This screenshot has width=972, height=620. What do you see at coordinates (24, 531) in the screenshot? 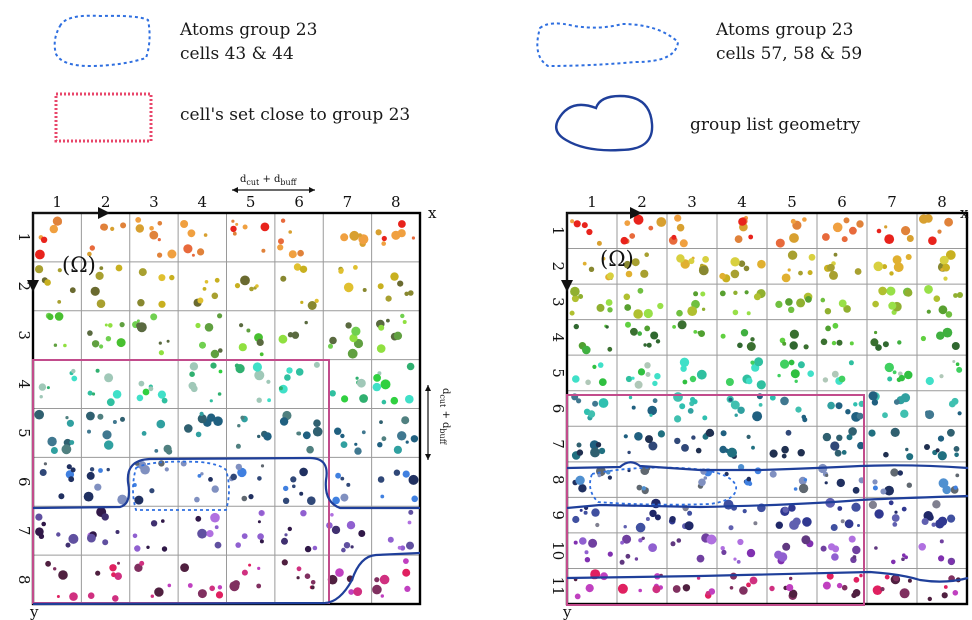
I see `row-label: 7` at bounding box center [24, 531].